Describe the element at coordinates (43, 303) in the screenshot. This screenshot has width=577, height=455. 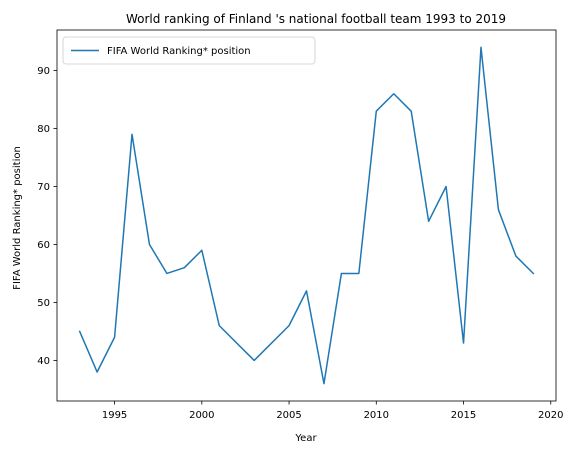
I see `y-tick-label: 50` at that location.